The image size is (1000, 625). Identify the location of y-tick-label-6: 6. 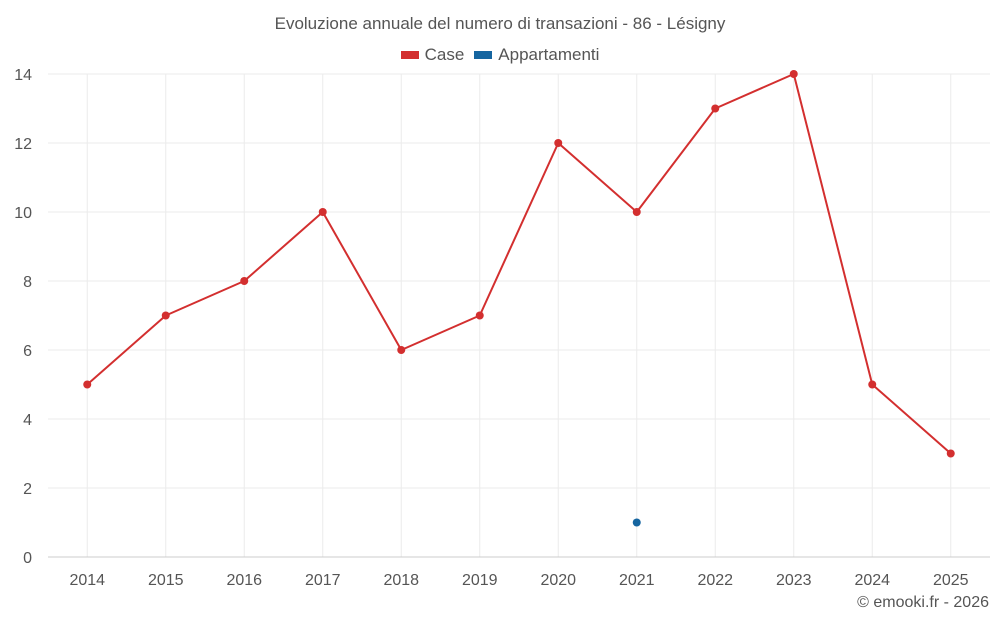
(27, 351).